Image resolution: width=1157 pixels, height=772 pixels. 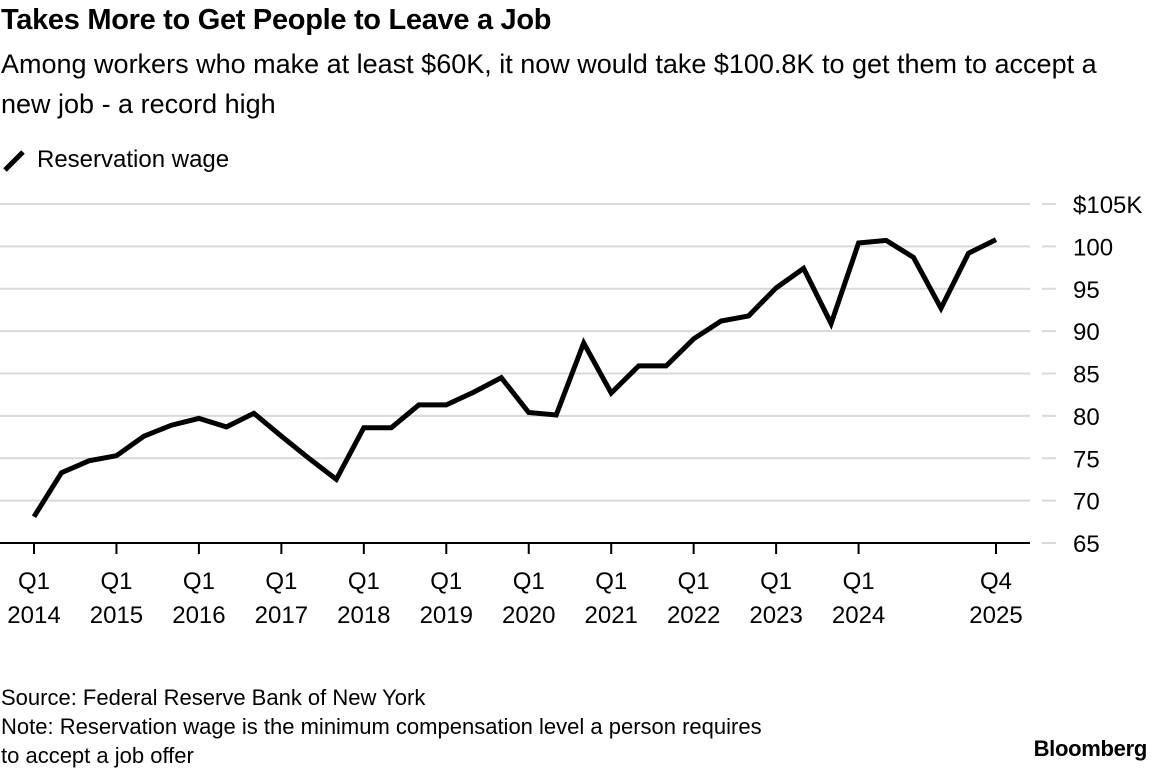 What do you see at coordinates (133, 159) in the screenshot?
I see `legend-label: Reservation wage` at bounding box center [133, 159].